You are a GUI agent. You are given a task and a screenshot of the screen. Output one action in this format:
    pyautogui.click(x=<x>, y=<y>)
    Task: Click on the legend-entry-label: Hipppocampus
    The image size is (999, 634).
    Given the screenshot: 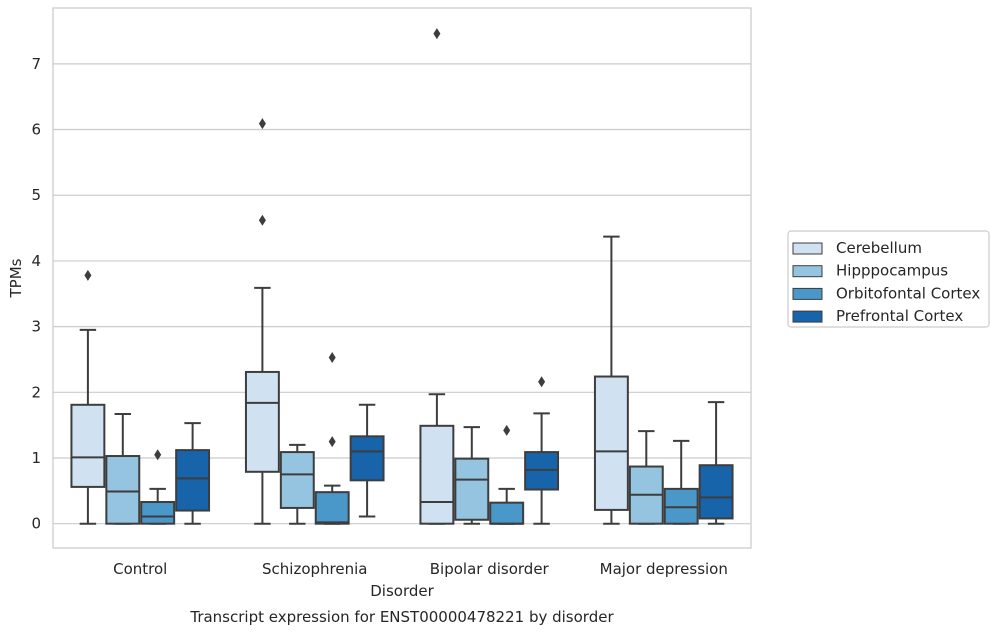 What is the action you would take?
    pyautogui.click(x=892, y=271)
    